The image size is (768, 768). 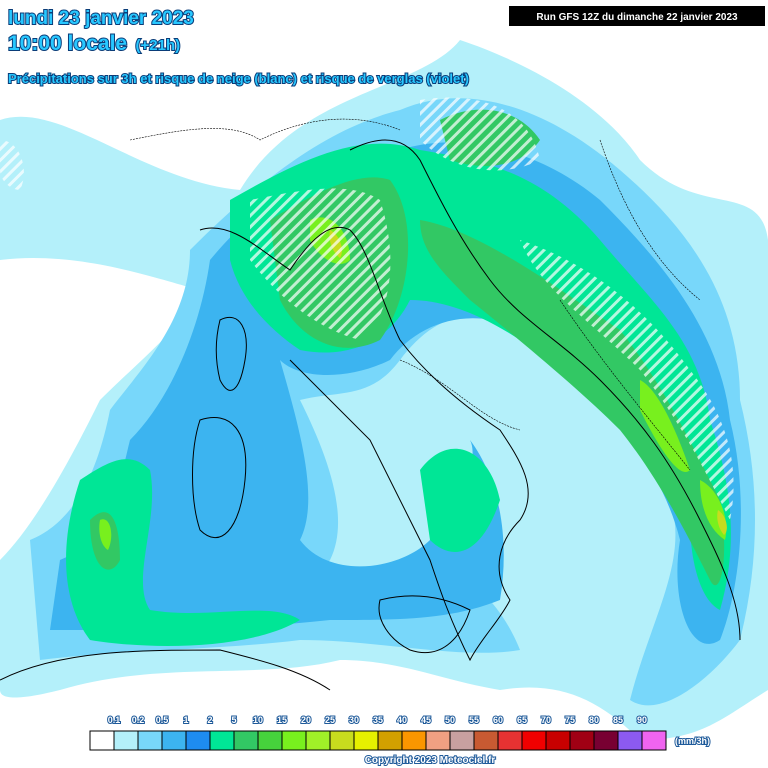 I want to click on legend-label: 80, so click(x=594, y=720).